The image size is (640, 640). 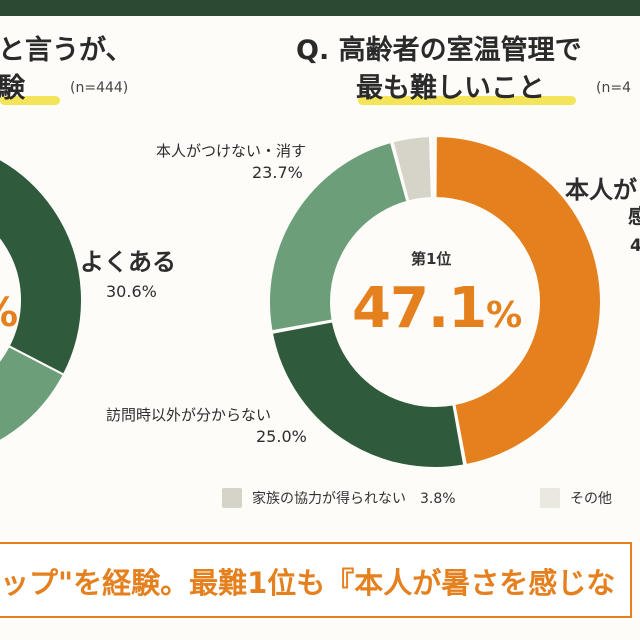 I want to click on right-title-highlight, so click(x=467, y=100).